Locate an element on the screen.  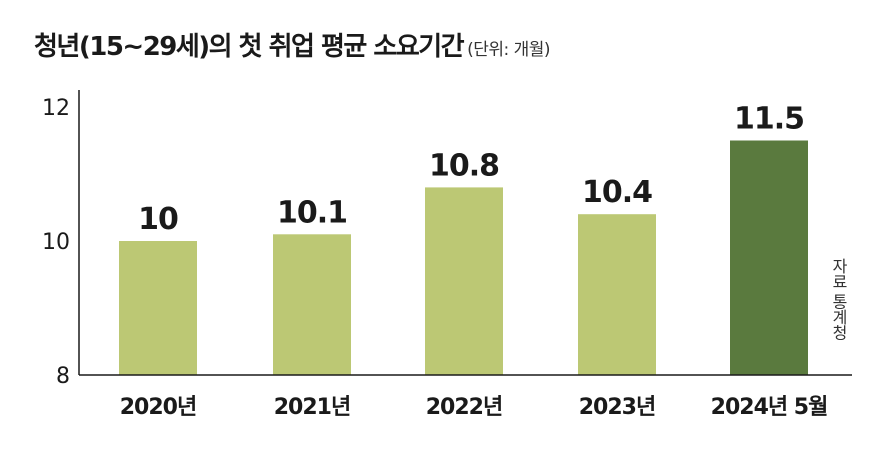
chart-title: 청년(15~29세)의 첫 취업 평균 소요기간 (단위: 개월) is located at coordinates (292, 44).